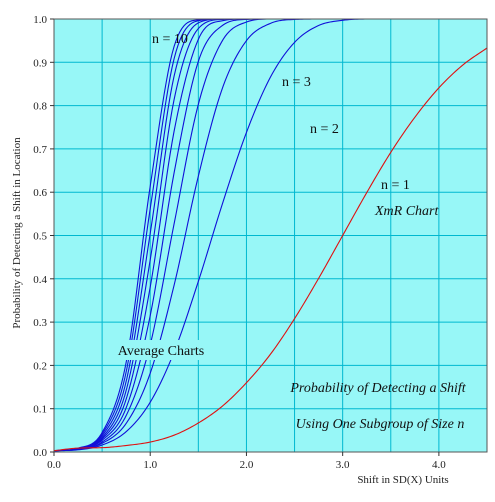  Describe the element at coordinates (40, 63) in the screenshot. I see `y-tick-label: 0.9` at that location.